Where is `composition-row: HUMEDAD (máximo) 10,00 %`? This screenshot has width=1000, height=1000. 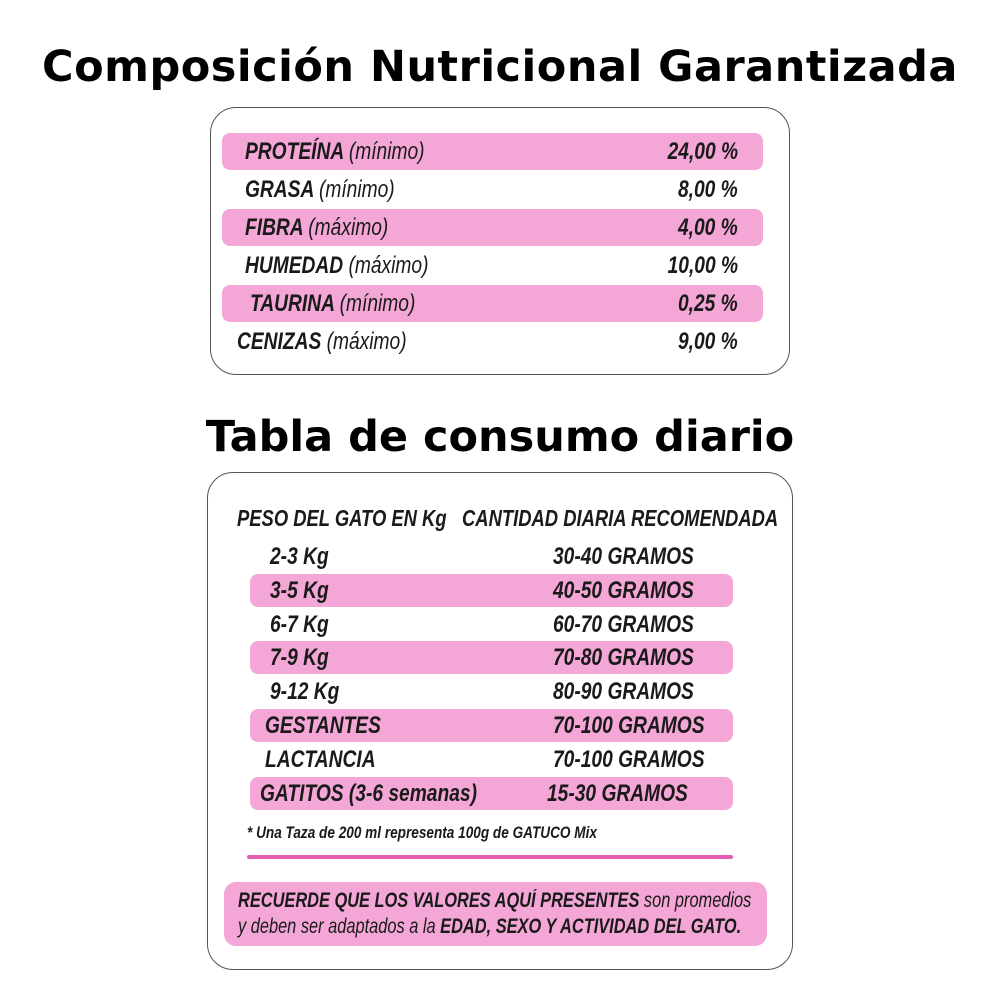 composition-row: HUMEDAD (máximo) 10,00 % is located at coordinates (492, 265).